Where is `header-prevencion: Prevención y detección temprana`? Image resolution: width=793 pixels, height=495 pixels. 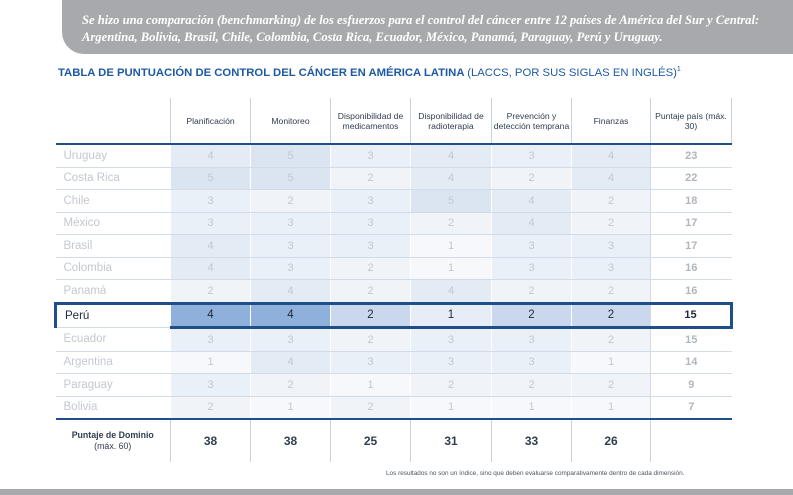 header-prevencion: Prevención y detección temprana is located at coordinates (531, 121).